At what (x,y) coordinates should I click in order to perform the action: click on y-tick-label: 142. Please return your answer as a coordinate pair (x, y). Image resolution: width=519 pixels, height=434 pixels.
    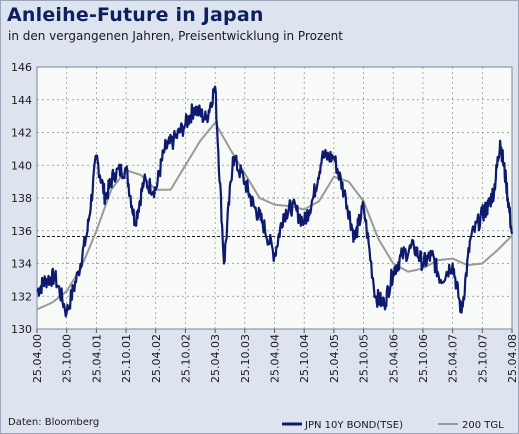
    Looking at the image, I should click on (21, 133).